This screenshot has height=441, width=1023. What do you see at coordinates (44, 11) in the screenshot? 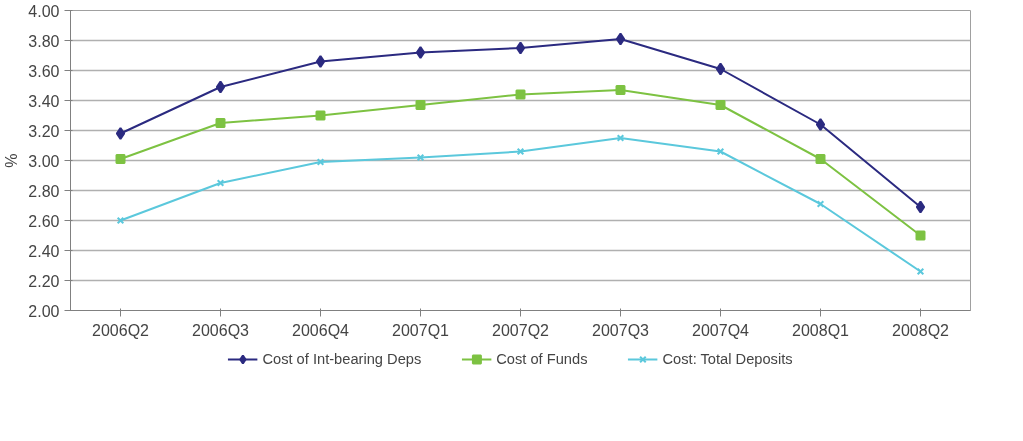
I see `y-tick-label: 4.00` at bounding box center [44, 11].